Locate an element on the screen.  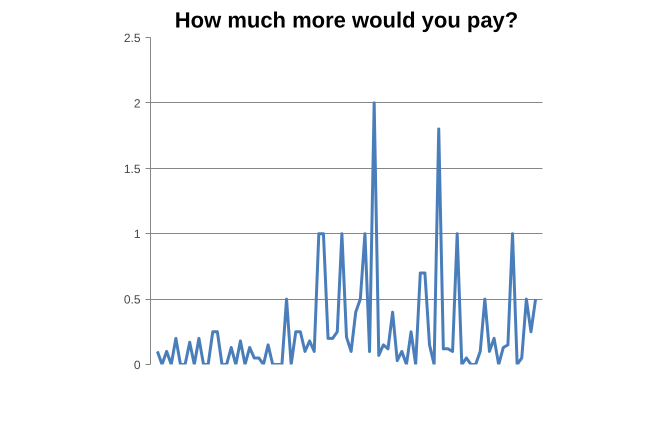
y-tick-label: 2 is located at coordinates (137, 103).